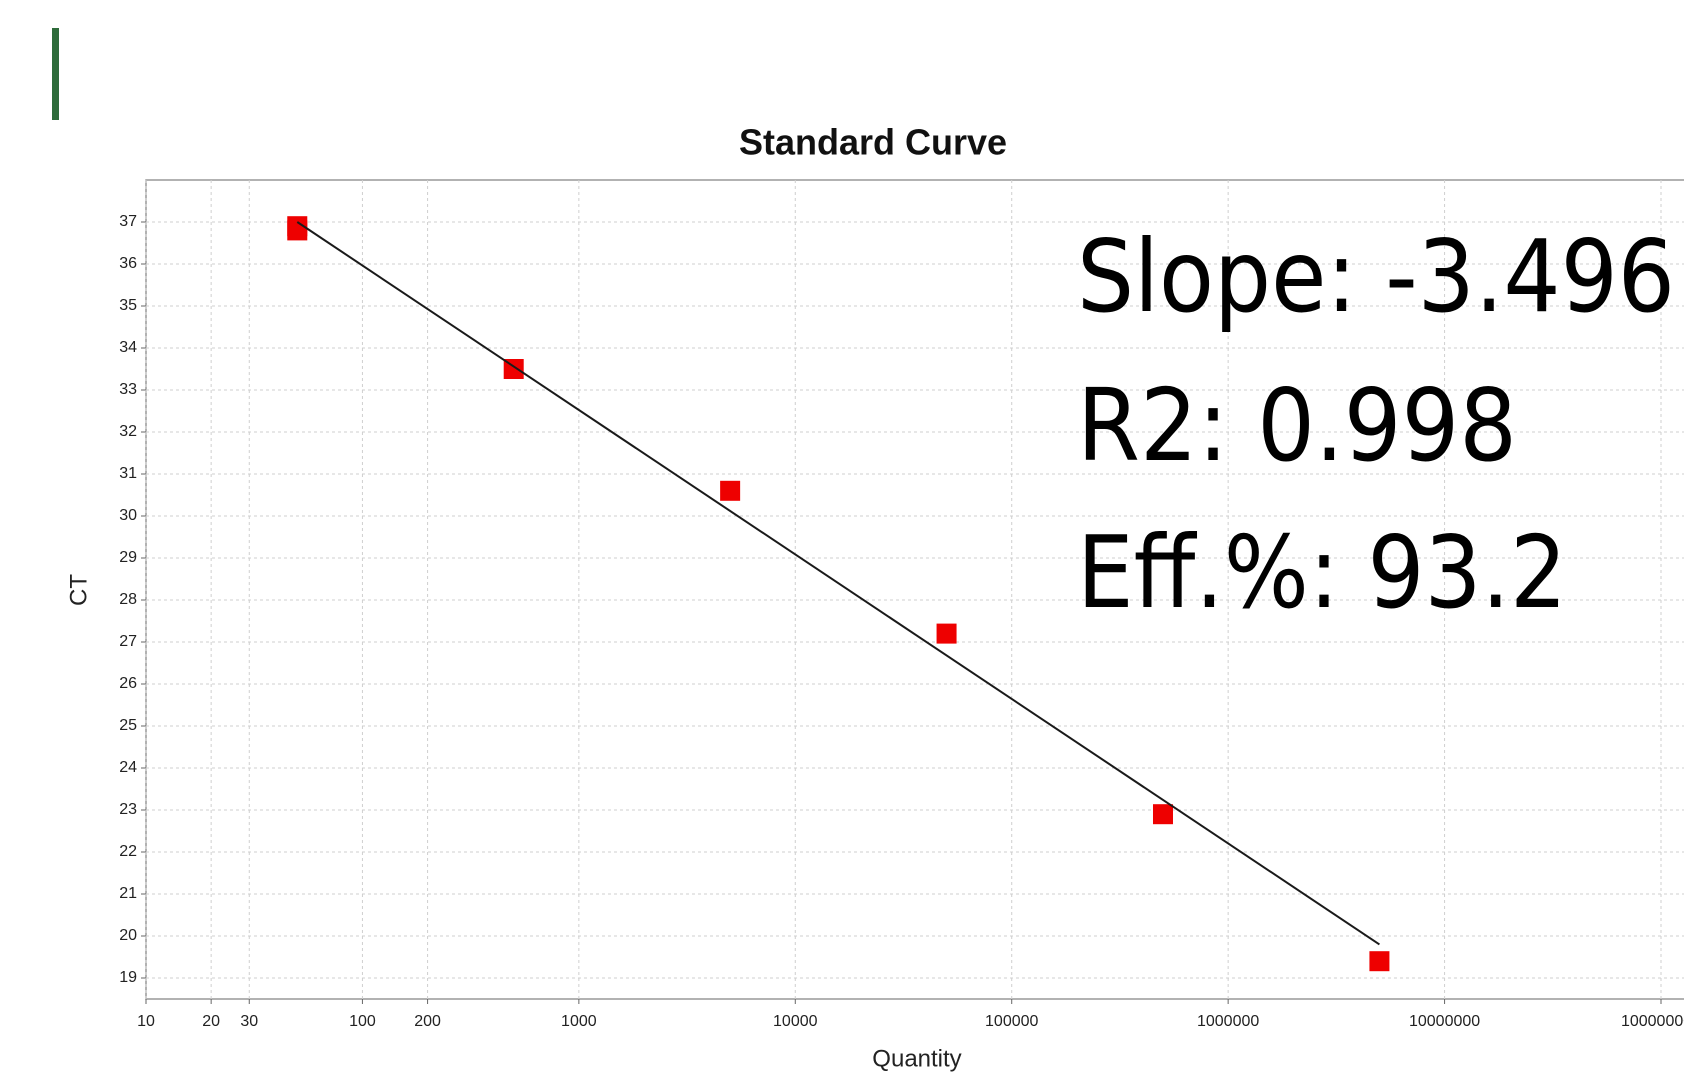 This screenshot has width=1684, height=1075. What do you see at coordinates (128, 263) in the screenshot?
I see `y-tick-label: 36` at bounding box center [128, 263].